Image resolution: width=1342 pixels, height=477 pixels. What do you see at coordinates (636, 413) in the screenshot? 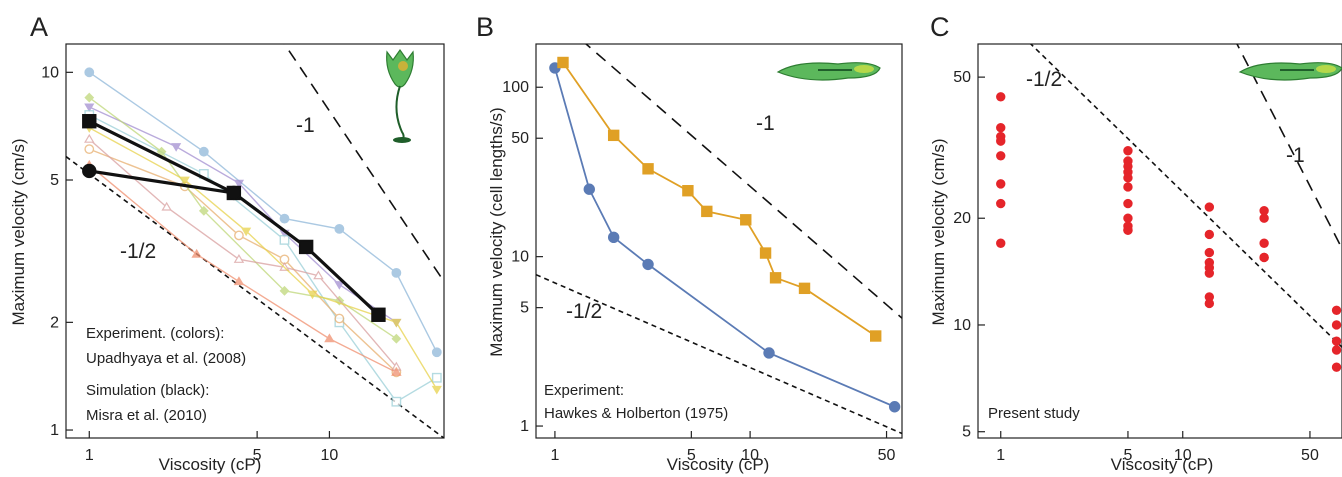
I see `annotation: Hawkes & Holberton (1975)` at bounding box center [636, 413].